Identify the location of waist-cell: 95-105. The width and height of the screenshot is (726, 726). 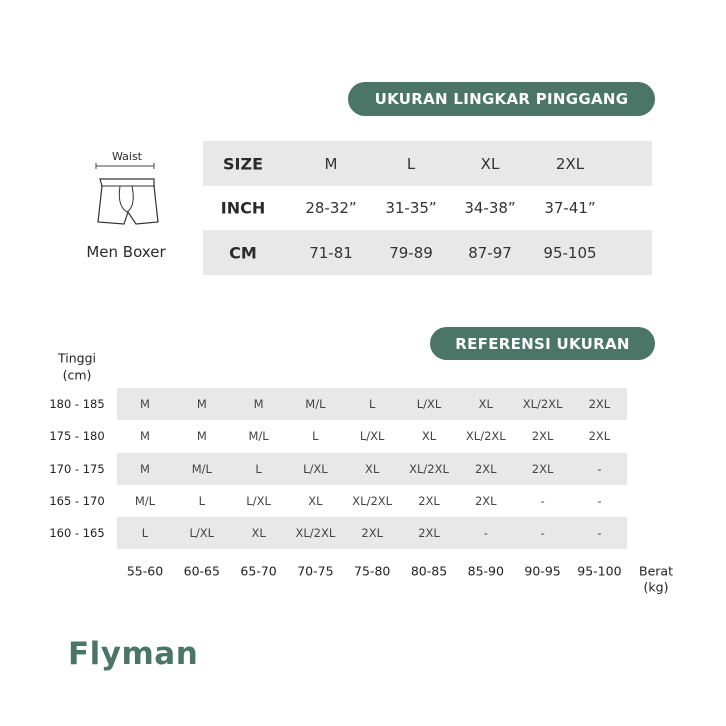
(570, 253).